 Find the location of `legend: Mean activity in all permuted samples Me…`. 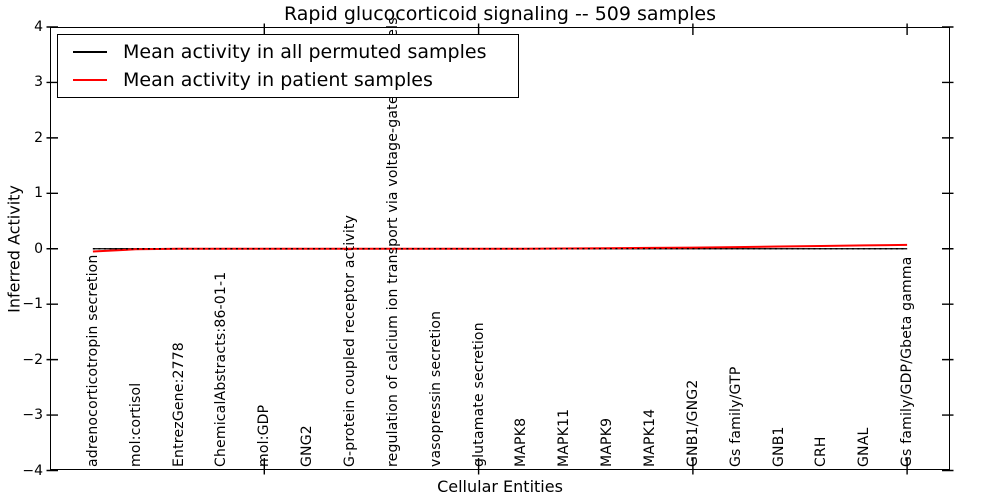

legend: Mean activity in all permuted samples Me… is located at coordinates (288, 66).